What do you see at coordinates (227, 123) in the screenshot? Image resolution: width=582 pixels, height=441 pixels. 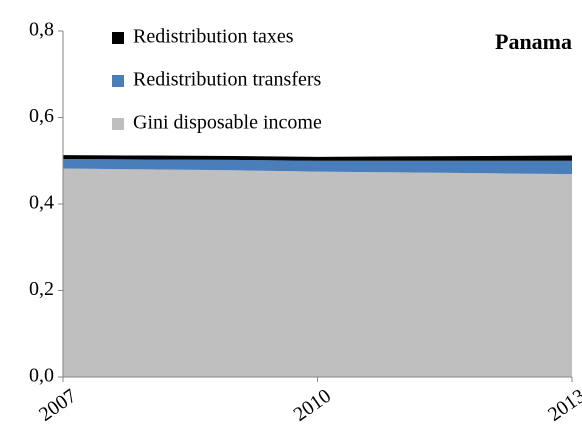 I see `legend-label: Gini disposable income` at bounding box center [227, 123].